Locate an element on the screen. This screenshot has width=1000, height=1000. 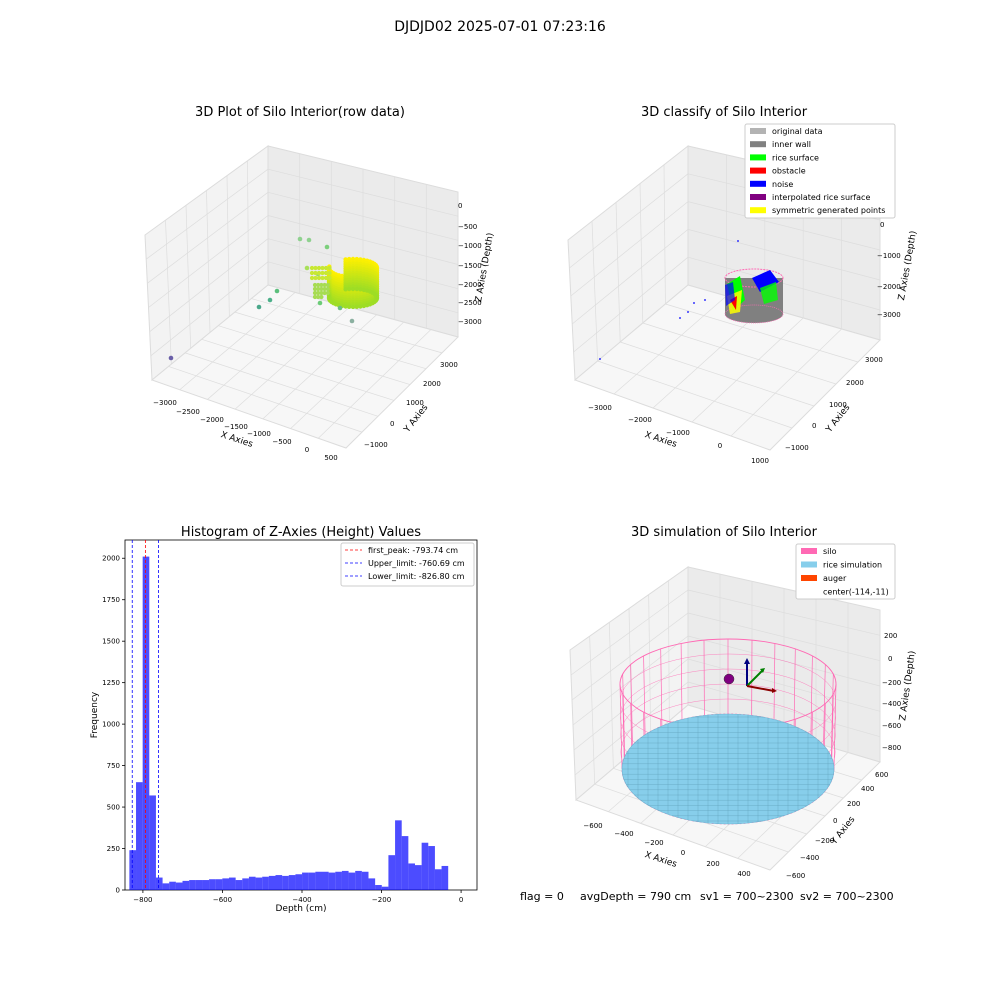
z-tick-label: −2000 is located at coordinates (889, 287).